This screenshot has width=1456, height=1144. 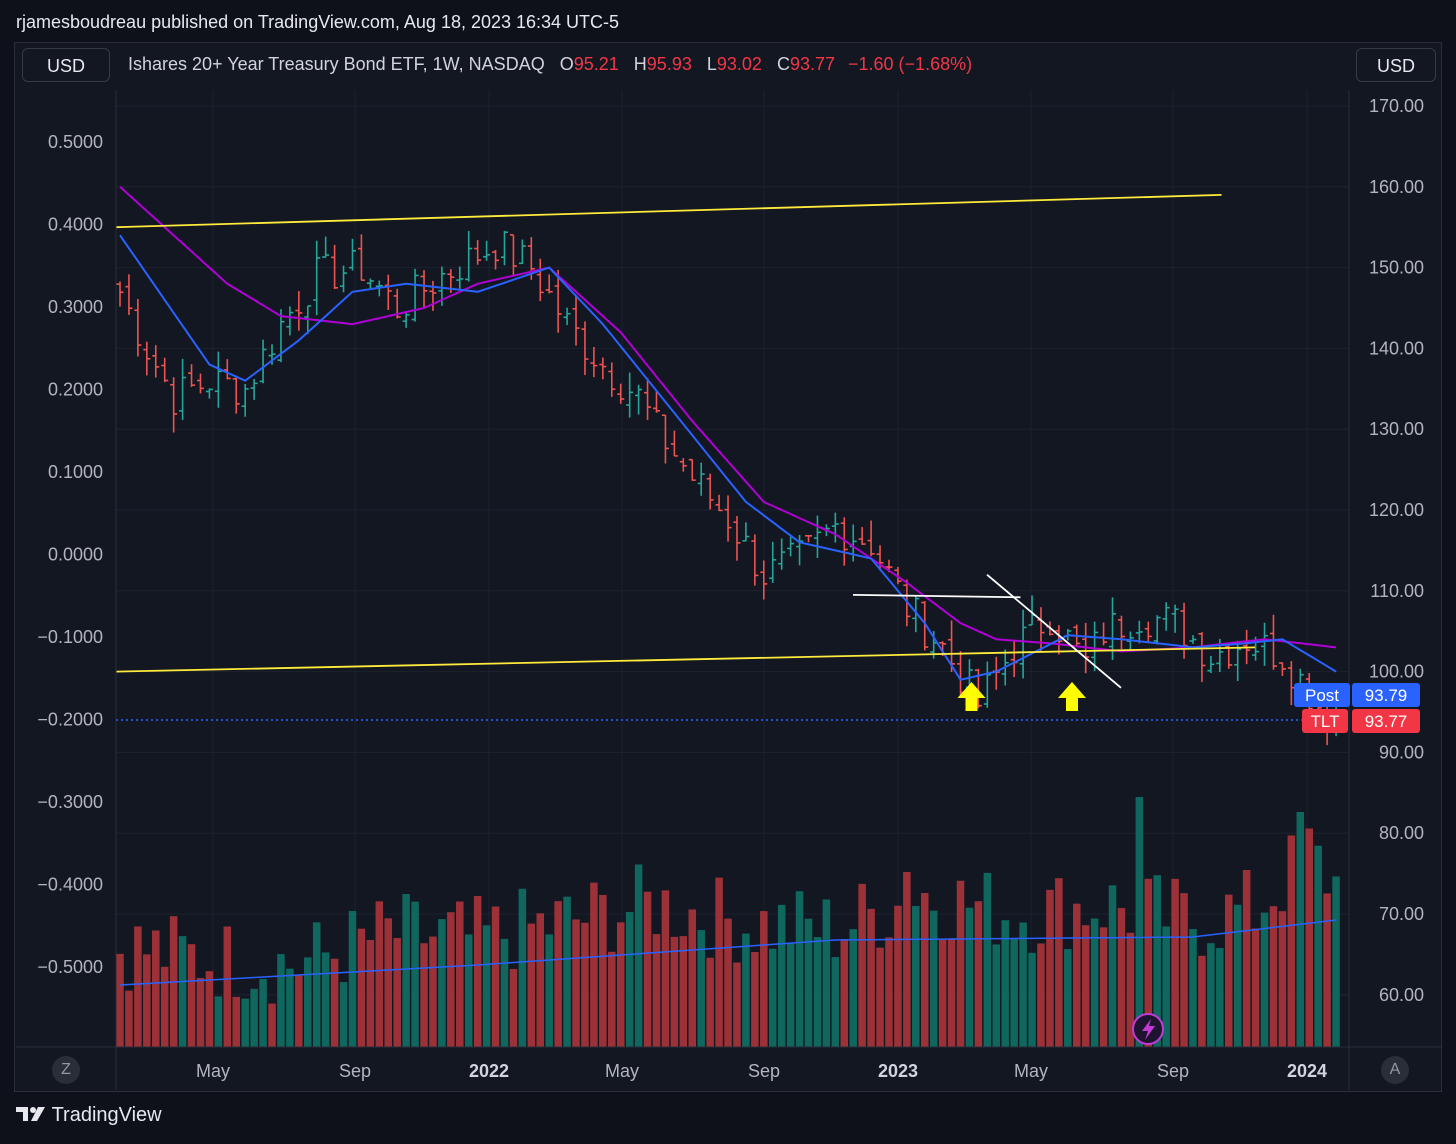 I want to click on right-axis-tick: 120.00, so click(x=1396, y=510).